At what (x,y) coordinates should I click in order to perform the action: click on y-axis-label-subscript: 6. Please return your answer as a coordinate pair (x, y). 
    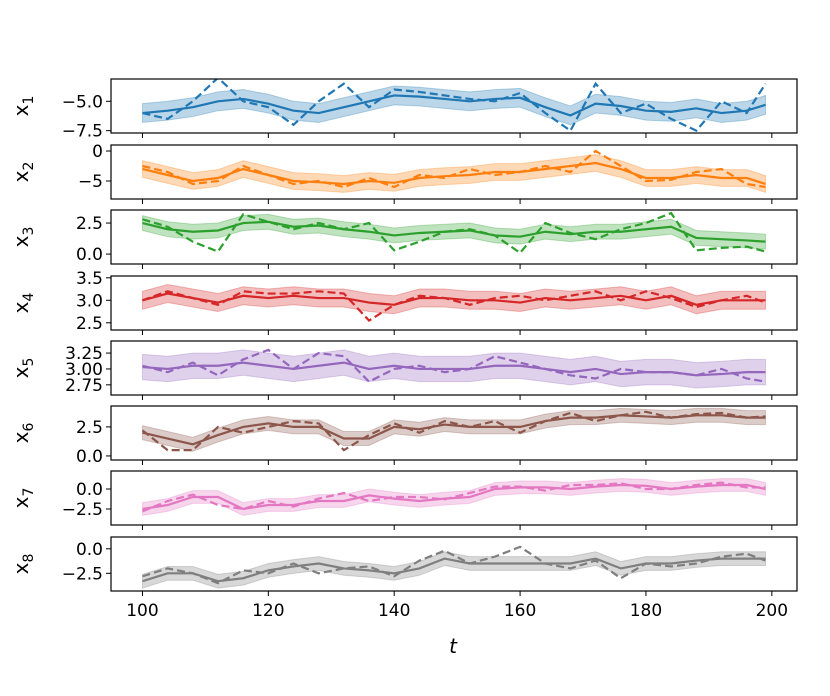
    Looking at the image, I should click on (29, 427).